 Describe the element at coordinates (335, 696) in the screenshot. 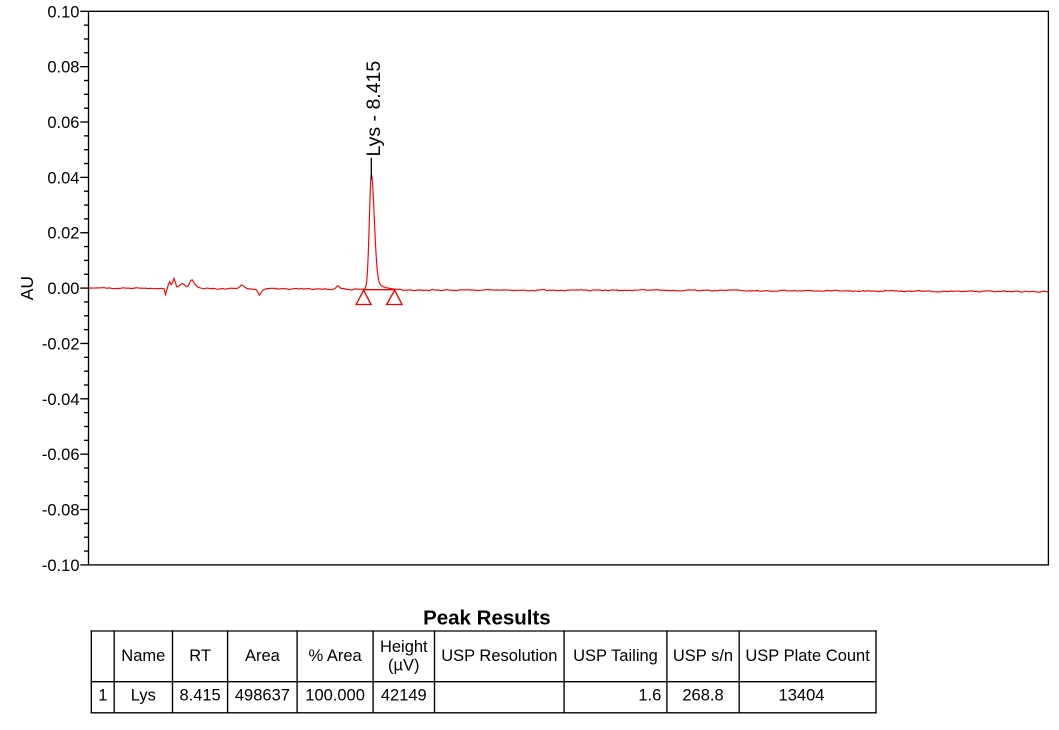

I see `svg-text: 100.000` at that location.